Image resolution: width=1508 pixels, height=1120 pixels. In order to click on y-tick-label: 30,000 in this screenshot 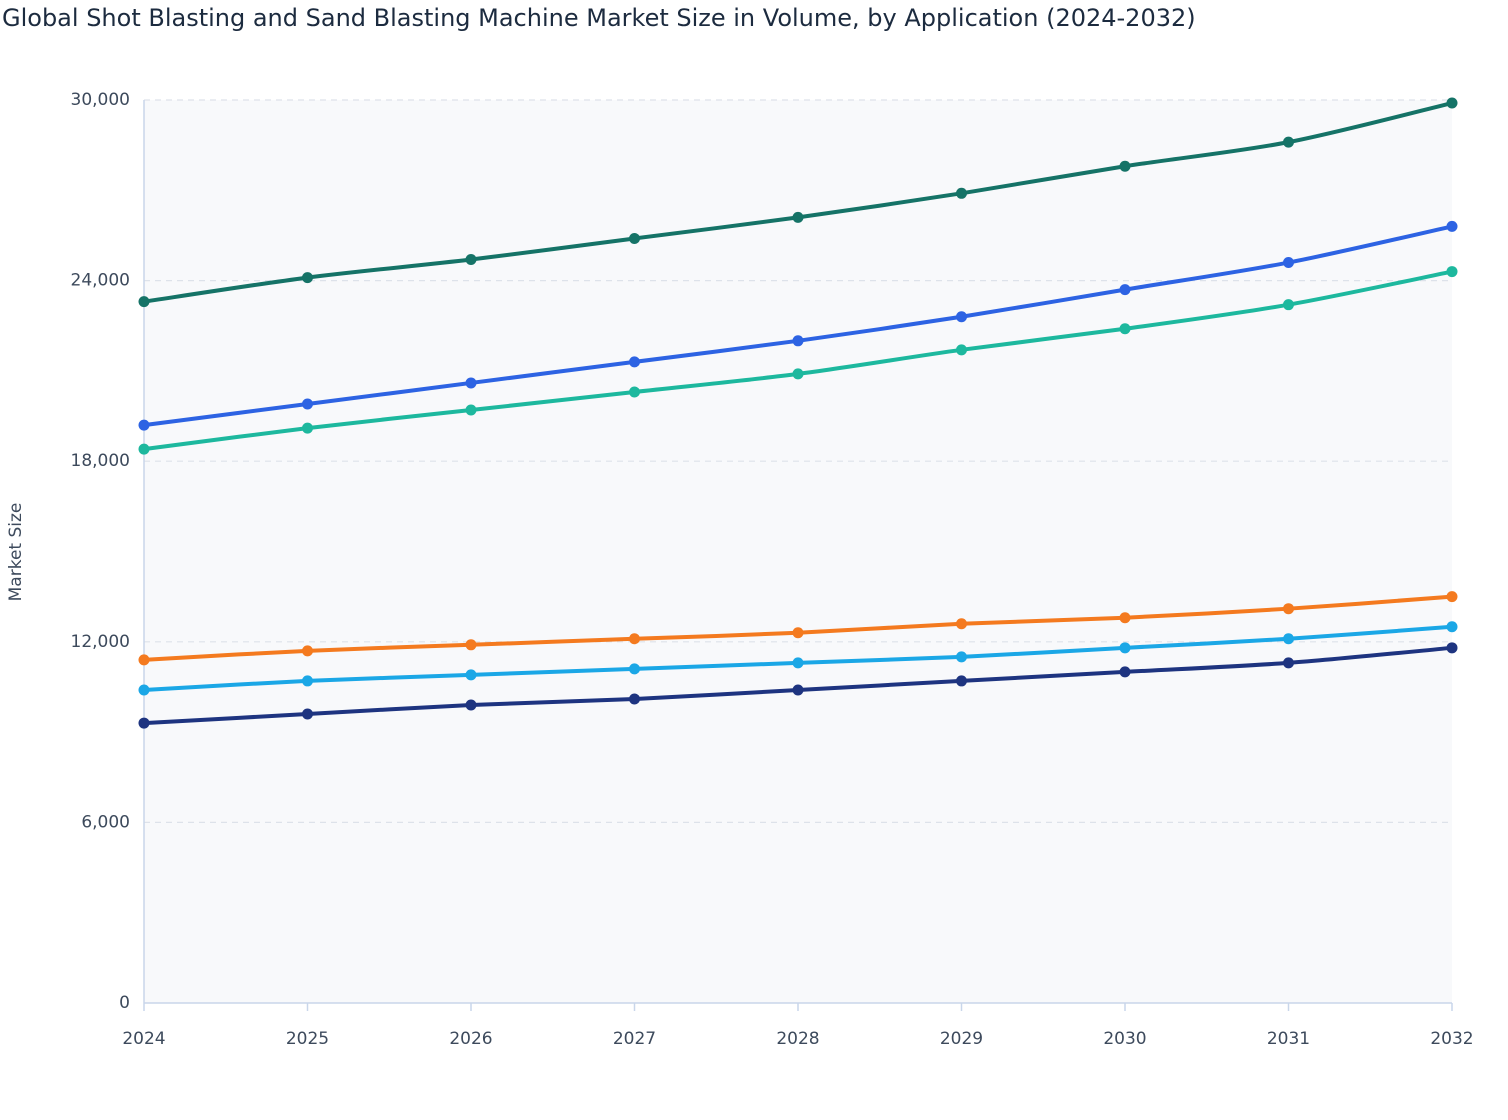, I will do `click(100, 100)`.